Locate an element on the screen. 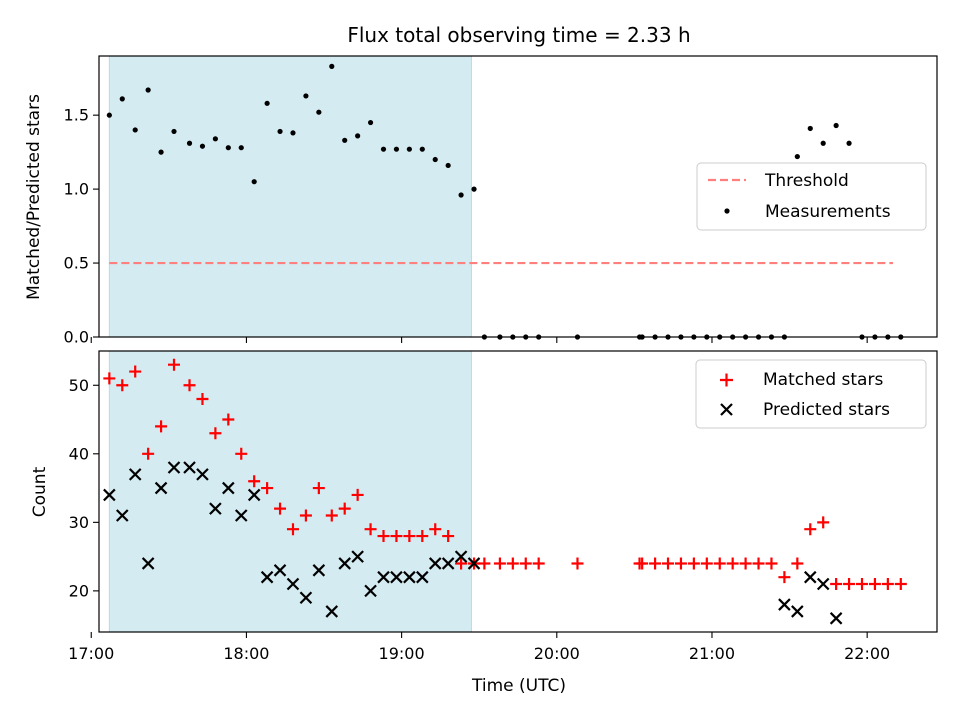 The height and width of the screenshot is (720, 960). y-tick-label: 40 is located at coordinates (79, 453).